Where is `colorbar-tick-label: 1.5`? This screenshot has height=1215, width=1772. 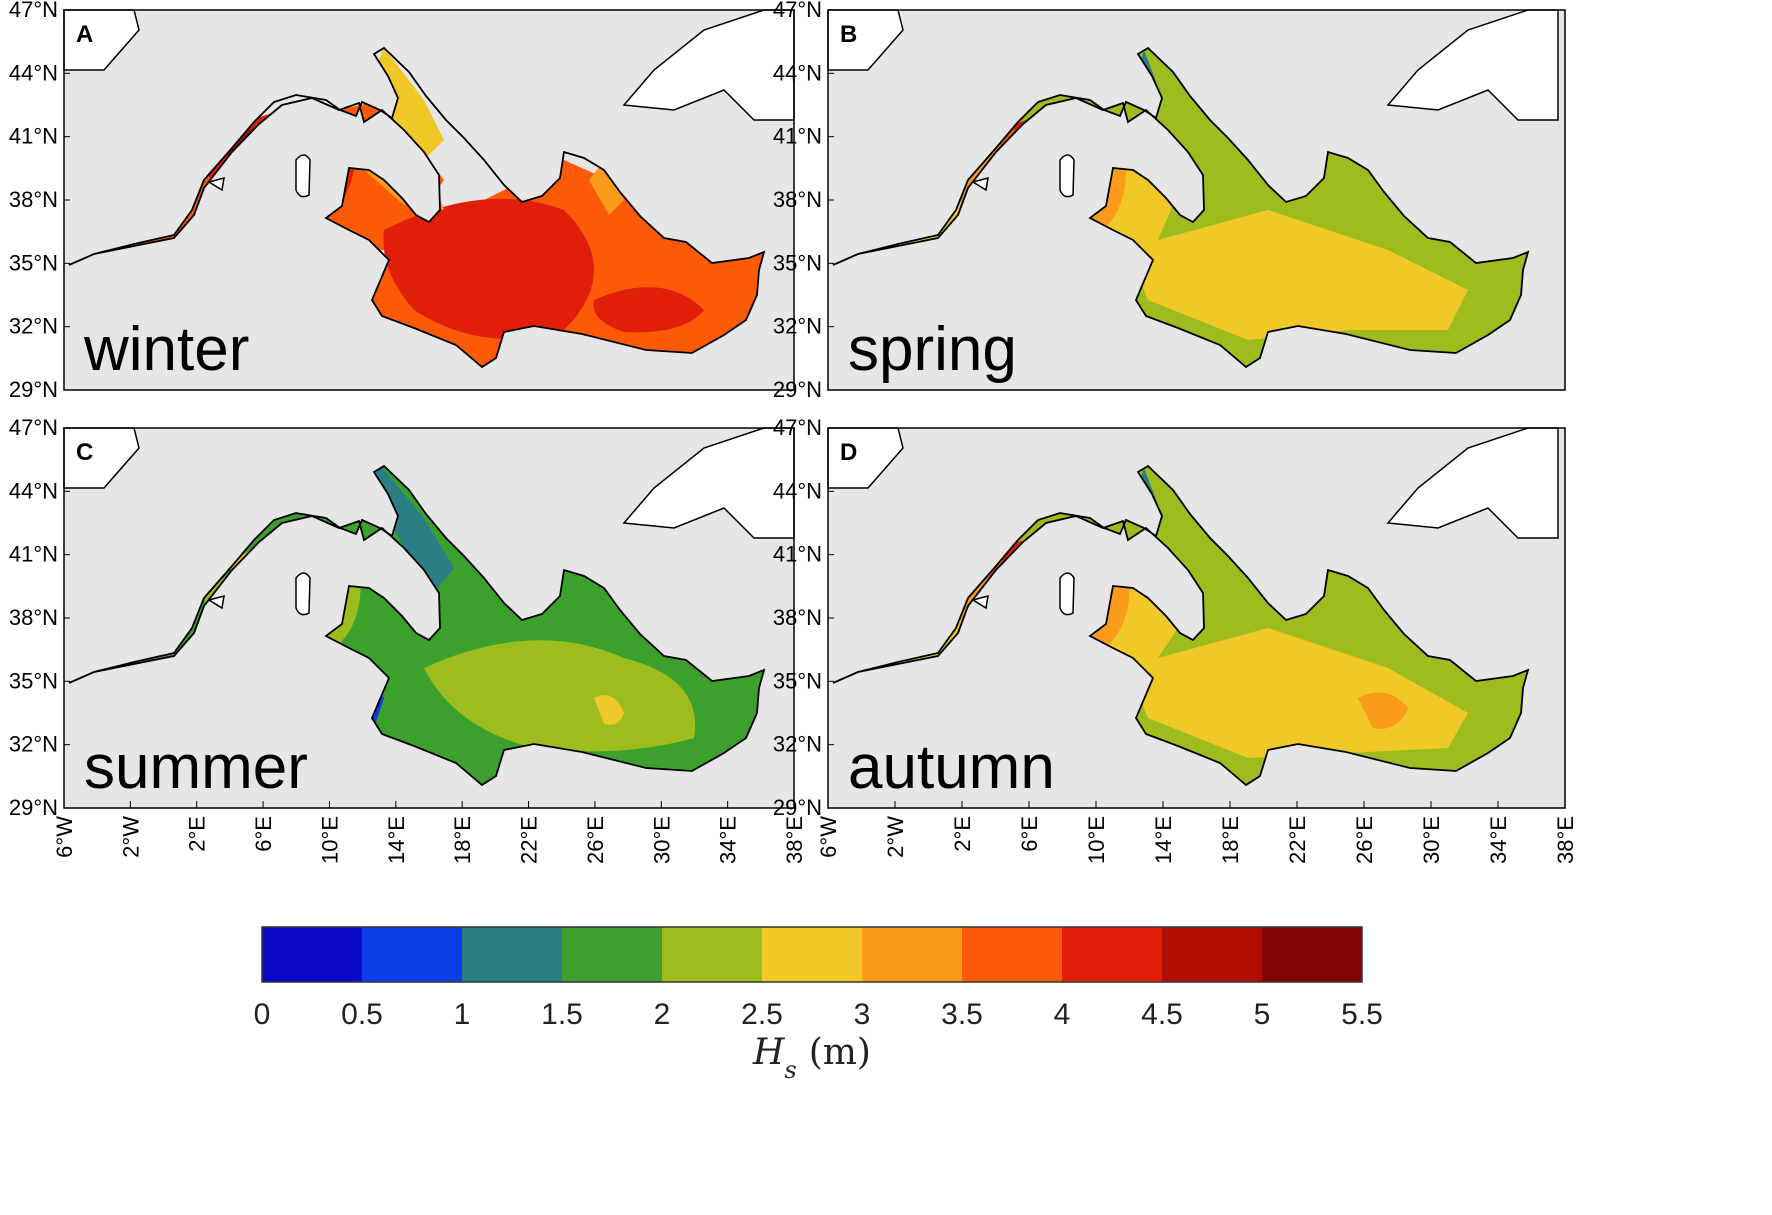
colorbar-tick-label: 1.5 is located at coordinates (562, 1014).